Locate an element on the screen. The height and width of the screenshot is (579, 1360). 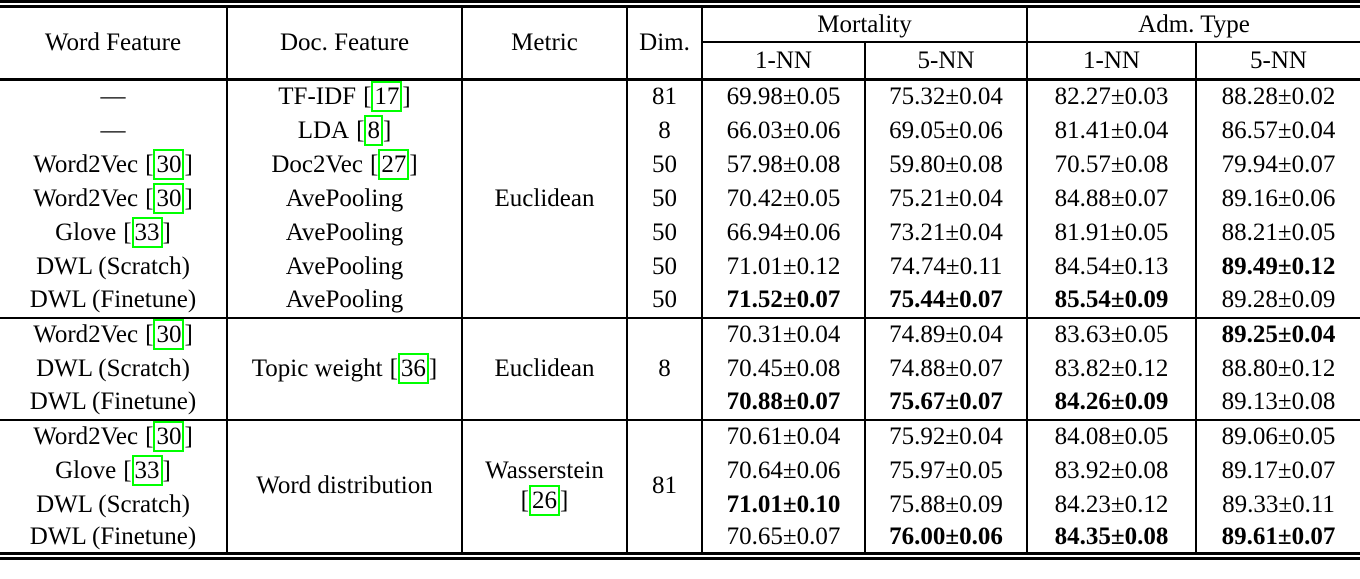
doc-feature-label: Topic weight is located at coordinates (317, 368).